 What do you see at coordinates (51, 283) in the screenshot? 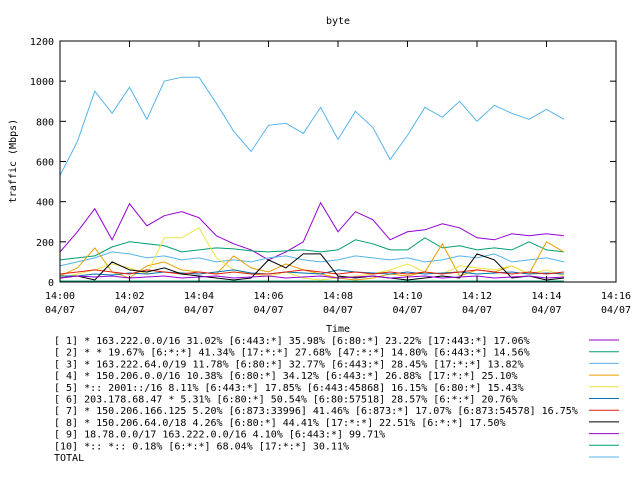
I see `y-tick-label: 0` at bounding box center [51, 283].